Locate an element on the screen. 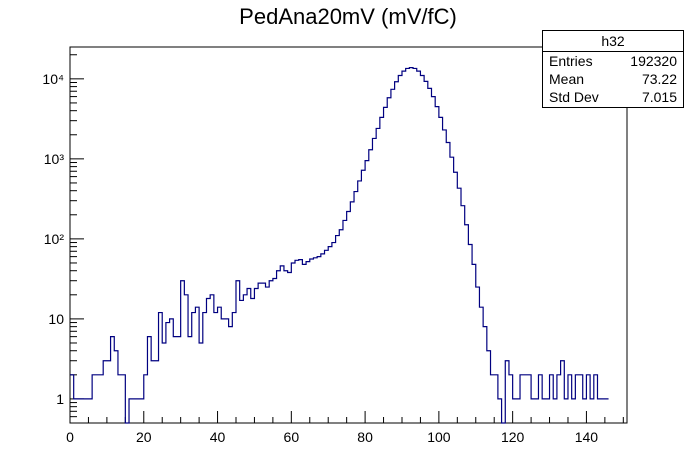  y-tick-label: 10³ is located at coordinates (54, 159).